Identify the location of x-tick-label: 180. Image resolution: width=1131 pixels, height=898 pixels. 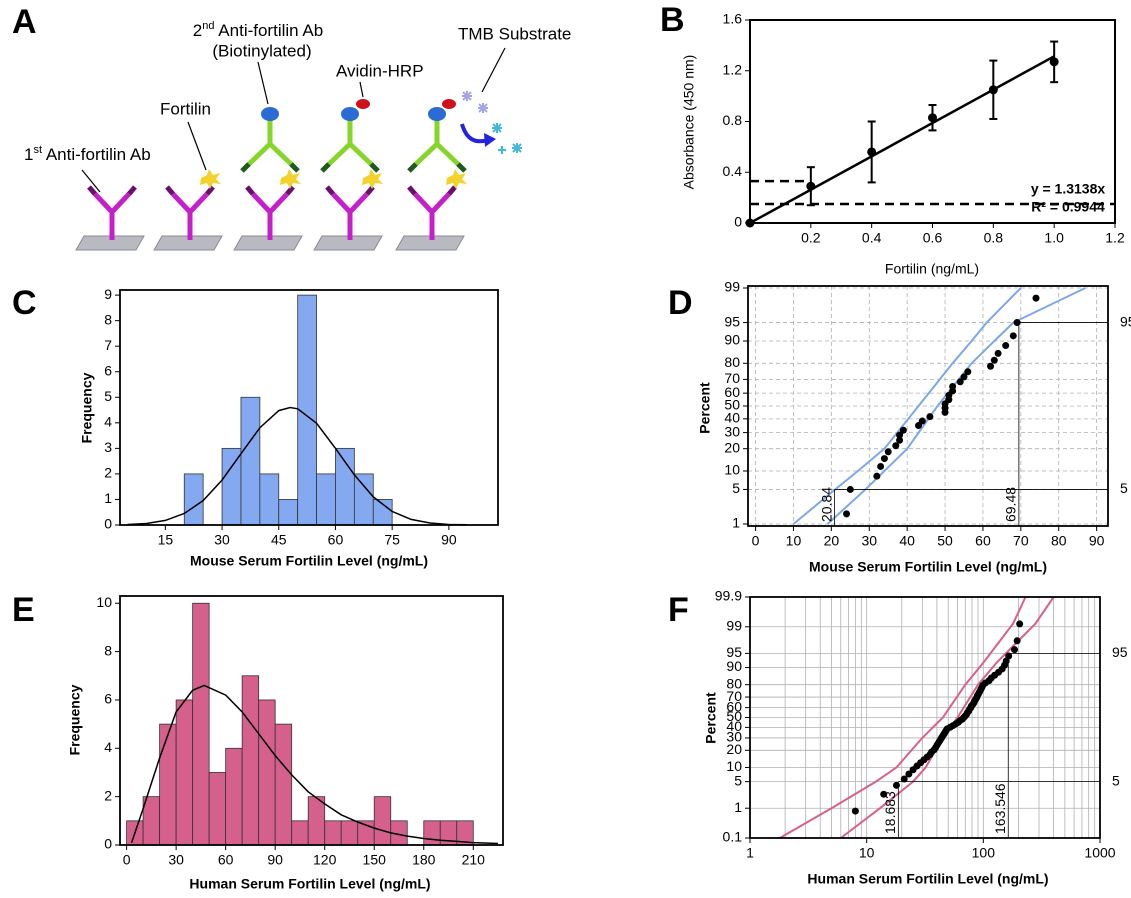
(424, 860).